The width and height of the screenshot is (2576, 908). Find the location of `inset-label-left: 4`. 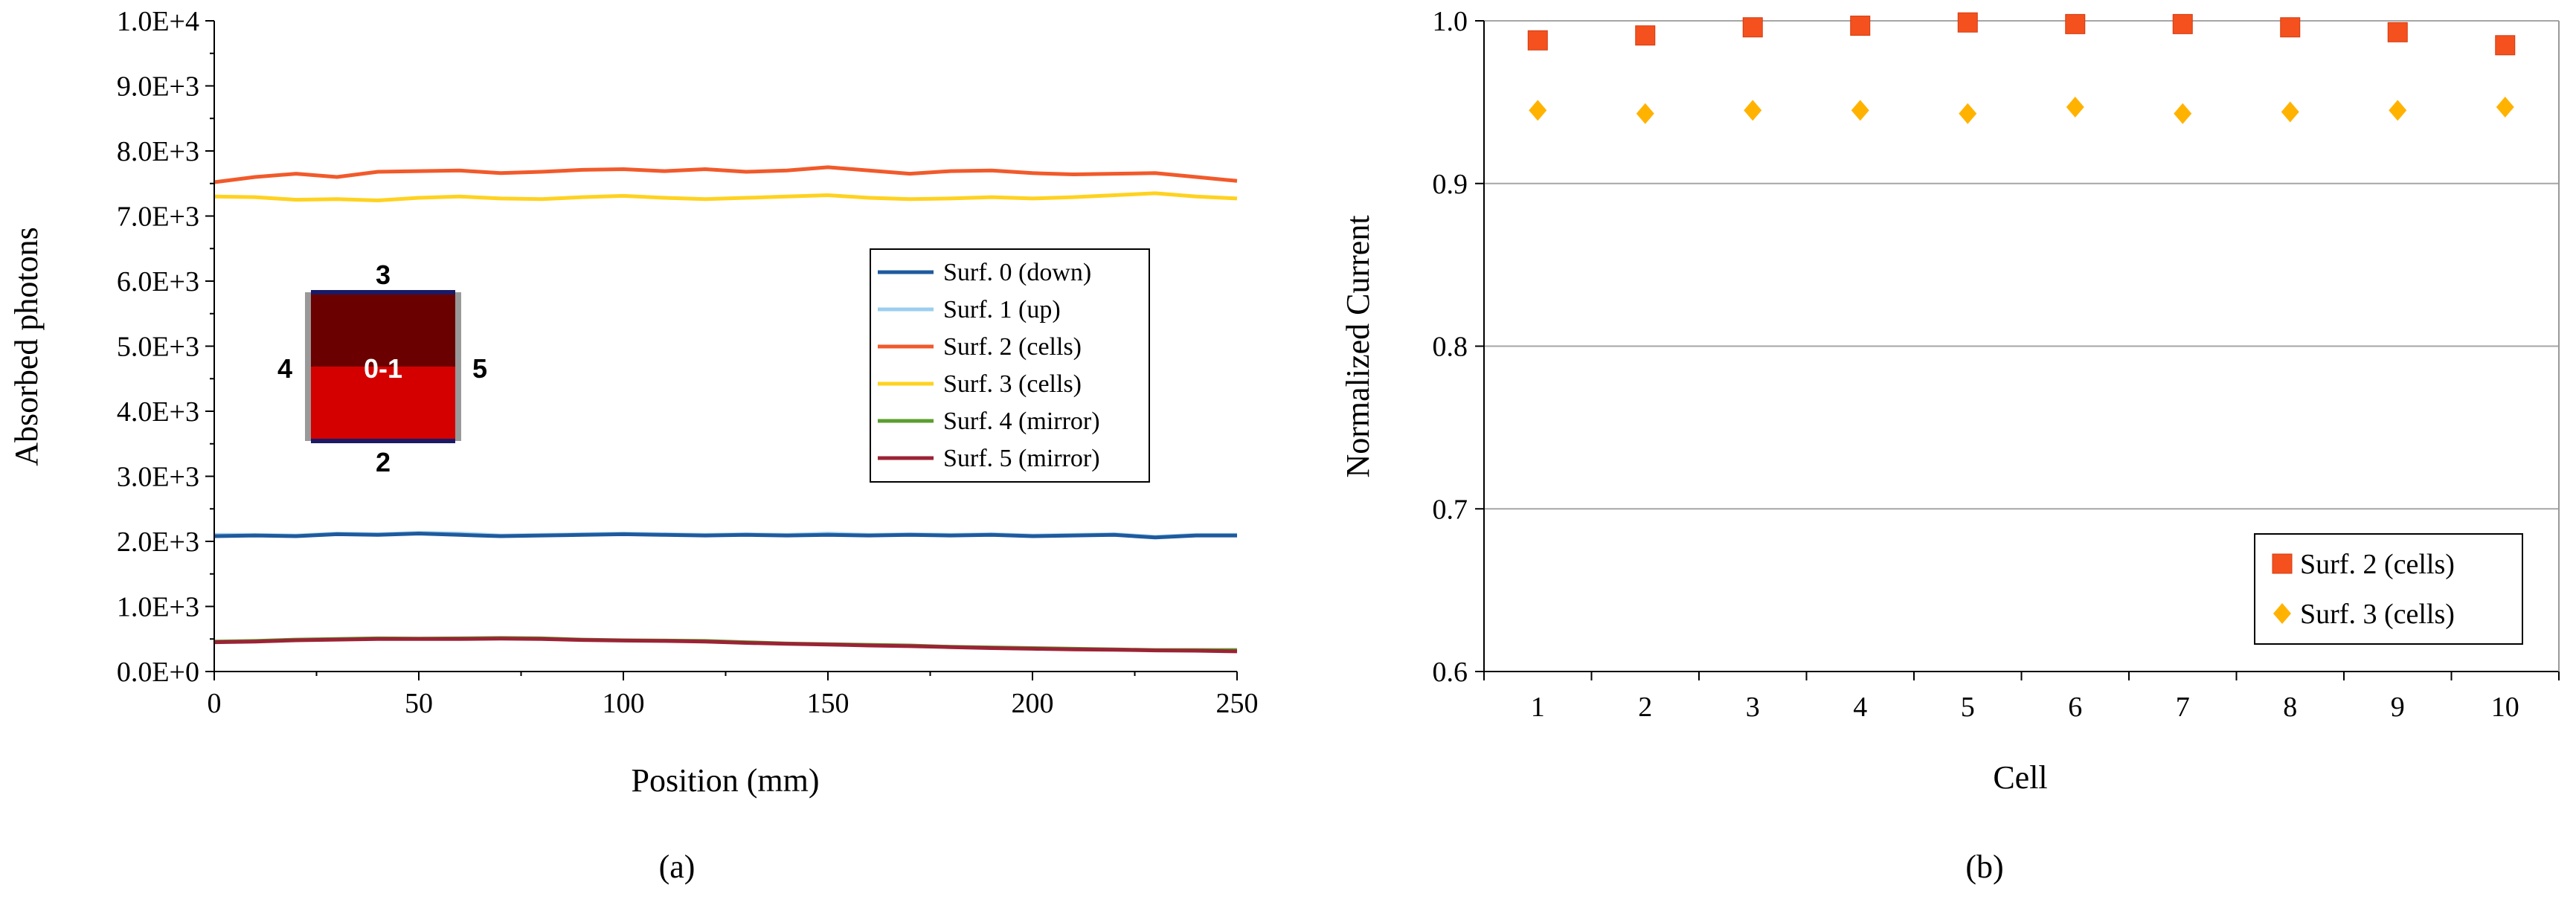

inset-label-left: 4 is located at coordinates (284, 368).